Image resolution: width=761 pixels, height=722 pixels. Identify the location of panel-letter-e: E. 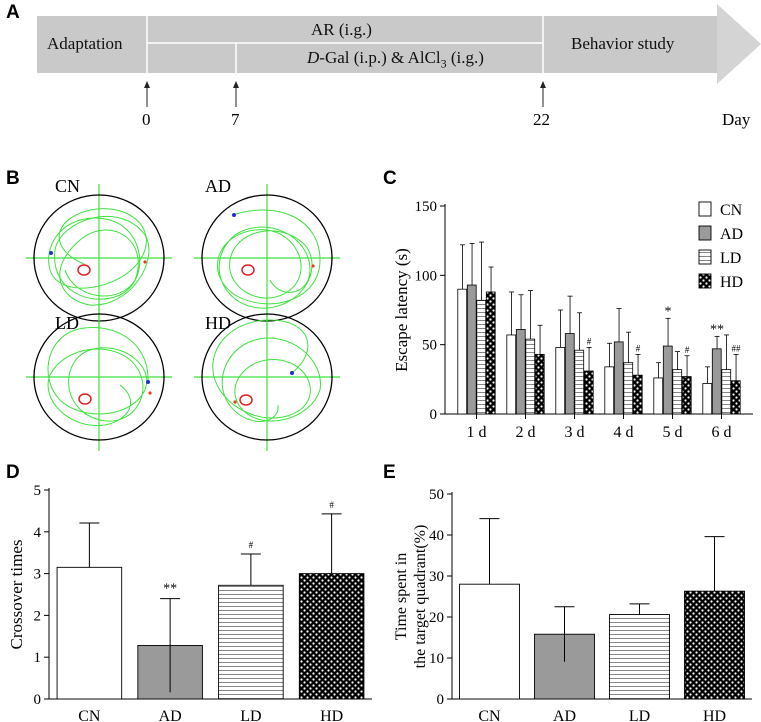
(389, 472).